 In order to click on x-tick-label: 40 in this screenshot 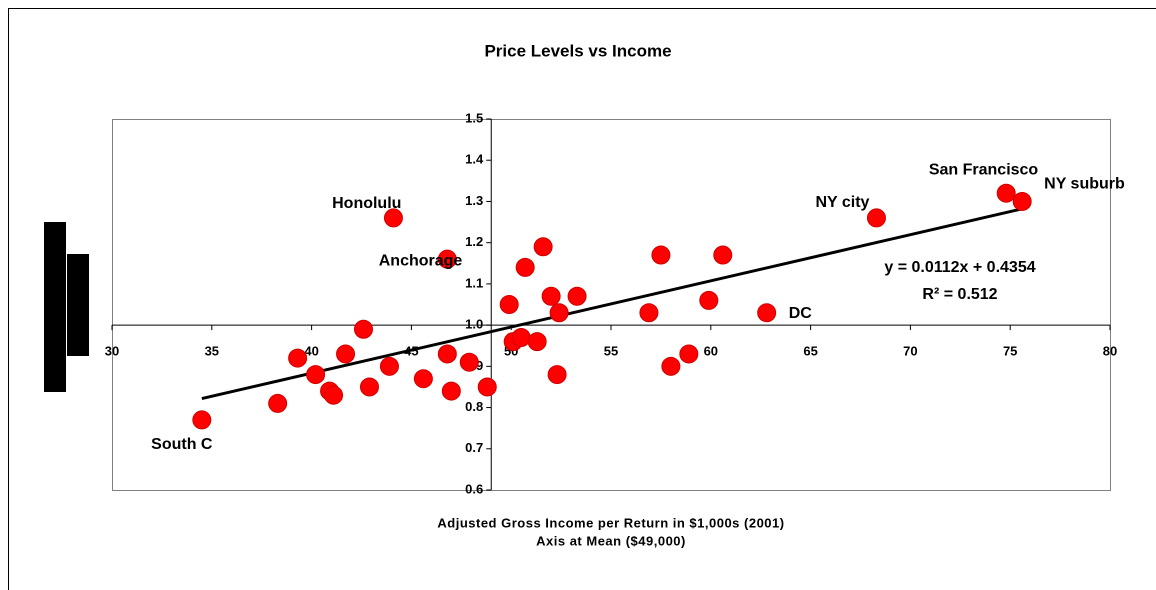, I will do `click(311, 351)`.